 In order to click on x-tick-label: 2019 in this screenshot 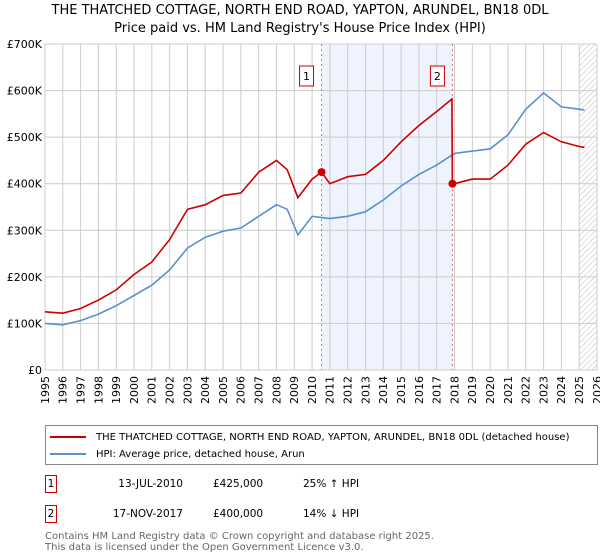, I will do `click(472, 390)`.